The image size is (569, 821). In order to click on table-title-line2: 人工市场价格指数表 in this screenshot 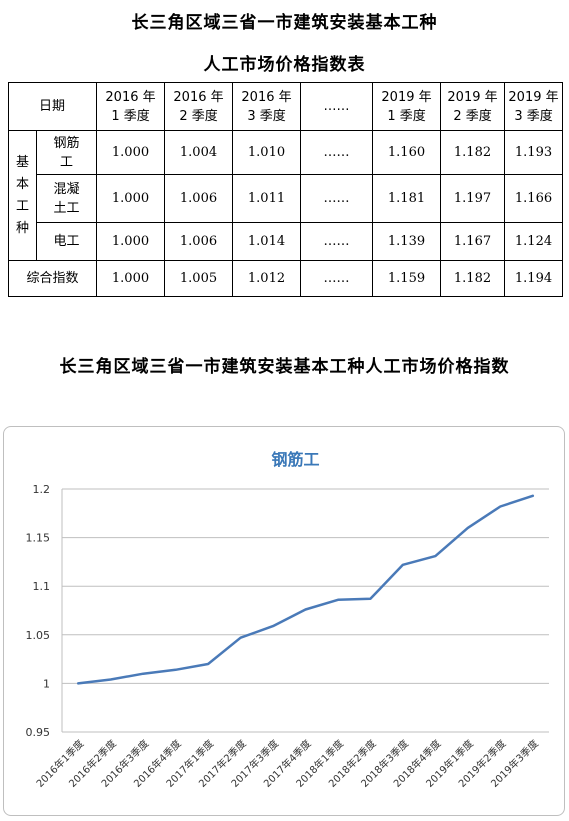, I will do `click(284, 65)`.